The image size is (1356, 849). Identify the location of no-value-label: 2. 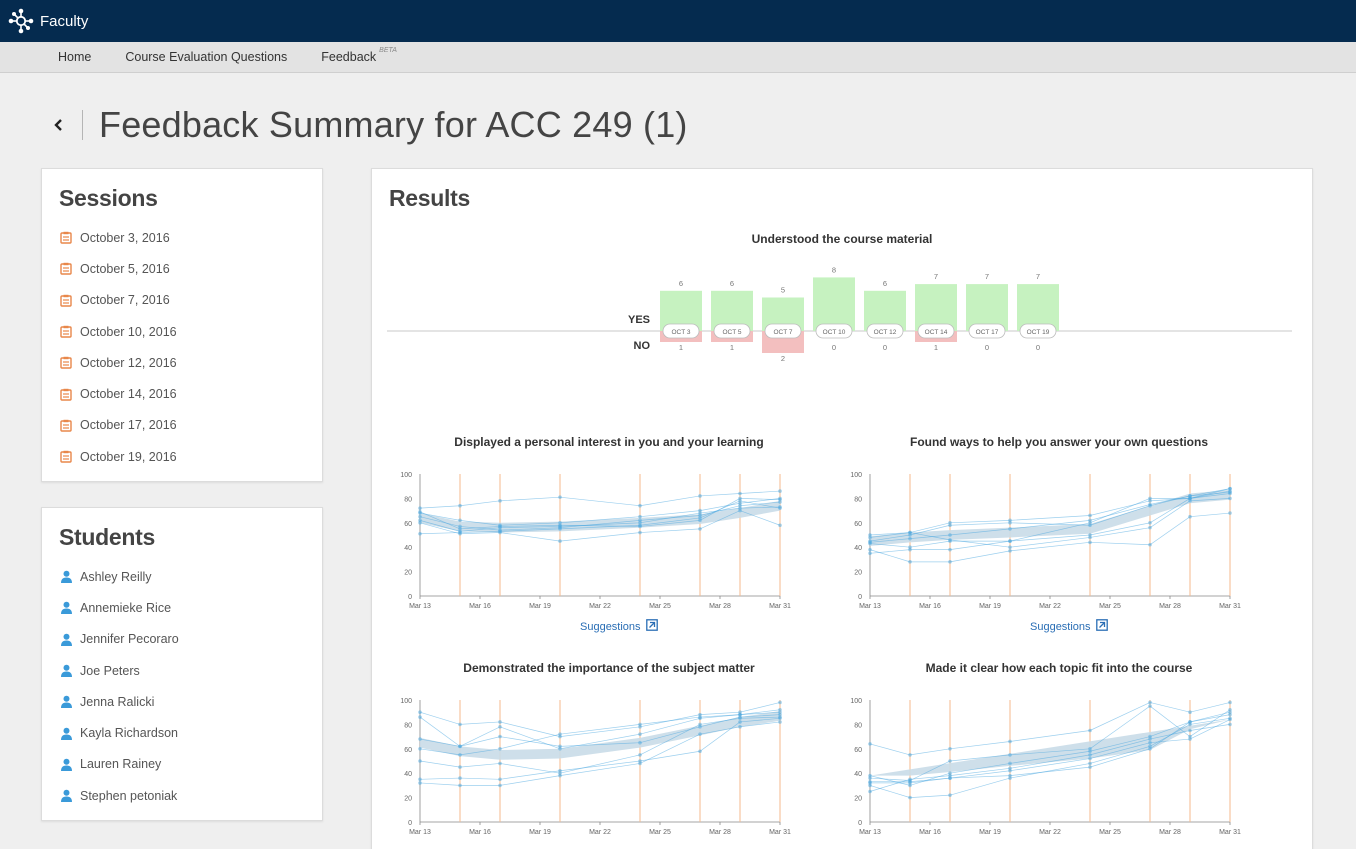
(783, 358).